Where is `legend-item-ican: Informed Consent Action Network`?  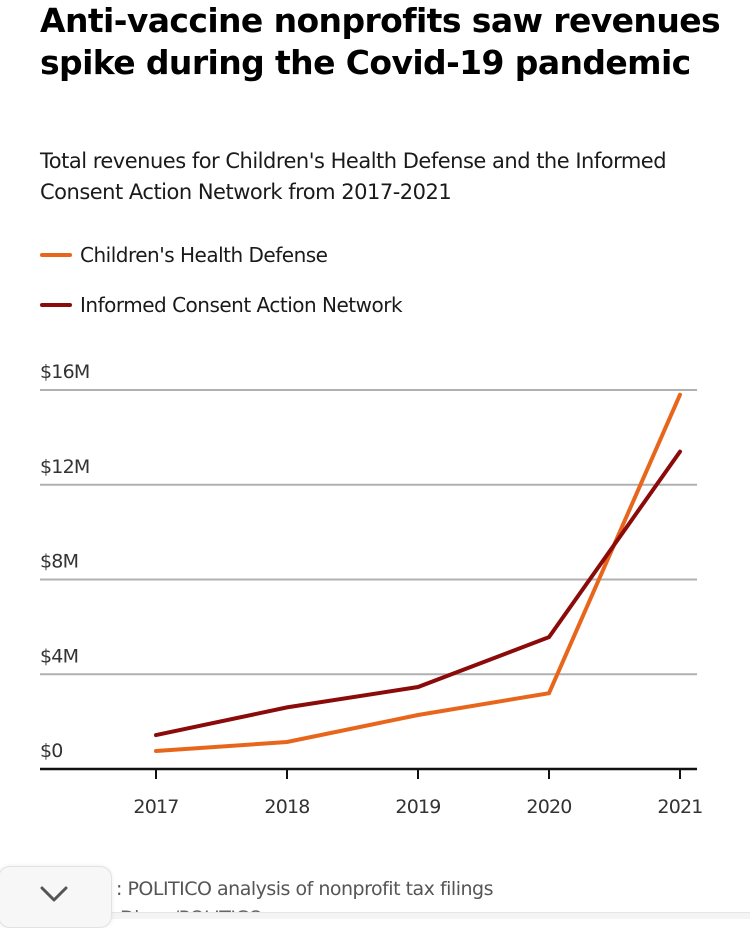 legend-item-ican: Informed Consent Action Network is located at coordinates (221, 305).